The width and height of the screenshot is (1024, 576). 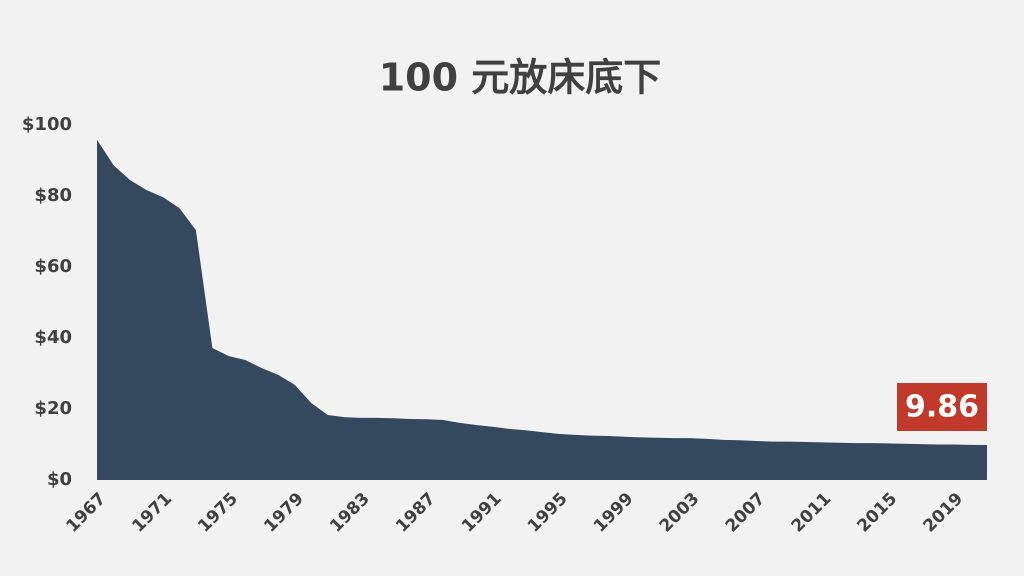 I want to click on y-tick-label: $0, so click(x=59, y=479).